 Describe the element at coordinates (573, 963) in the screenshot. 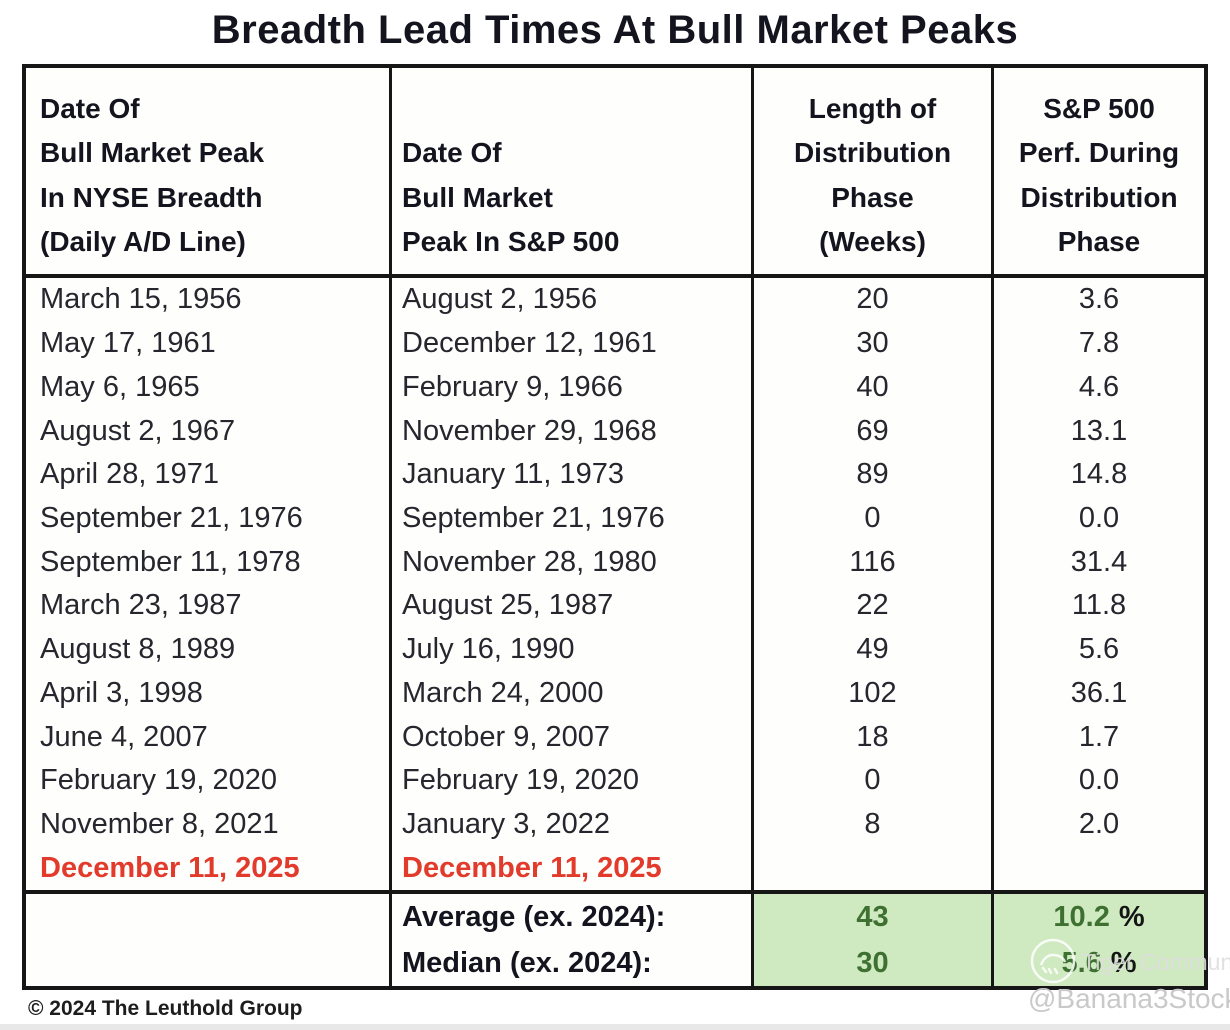

I see `median-label: Median (ex. 2024):` at that location.